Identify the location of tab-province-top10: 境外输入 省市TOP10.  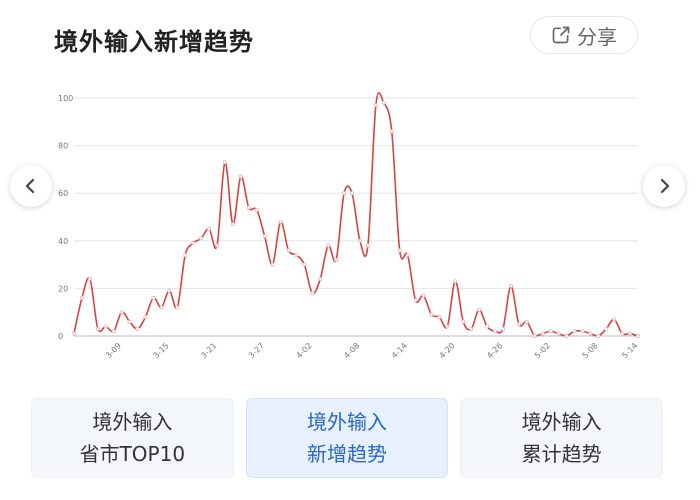
(132, 438).